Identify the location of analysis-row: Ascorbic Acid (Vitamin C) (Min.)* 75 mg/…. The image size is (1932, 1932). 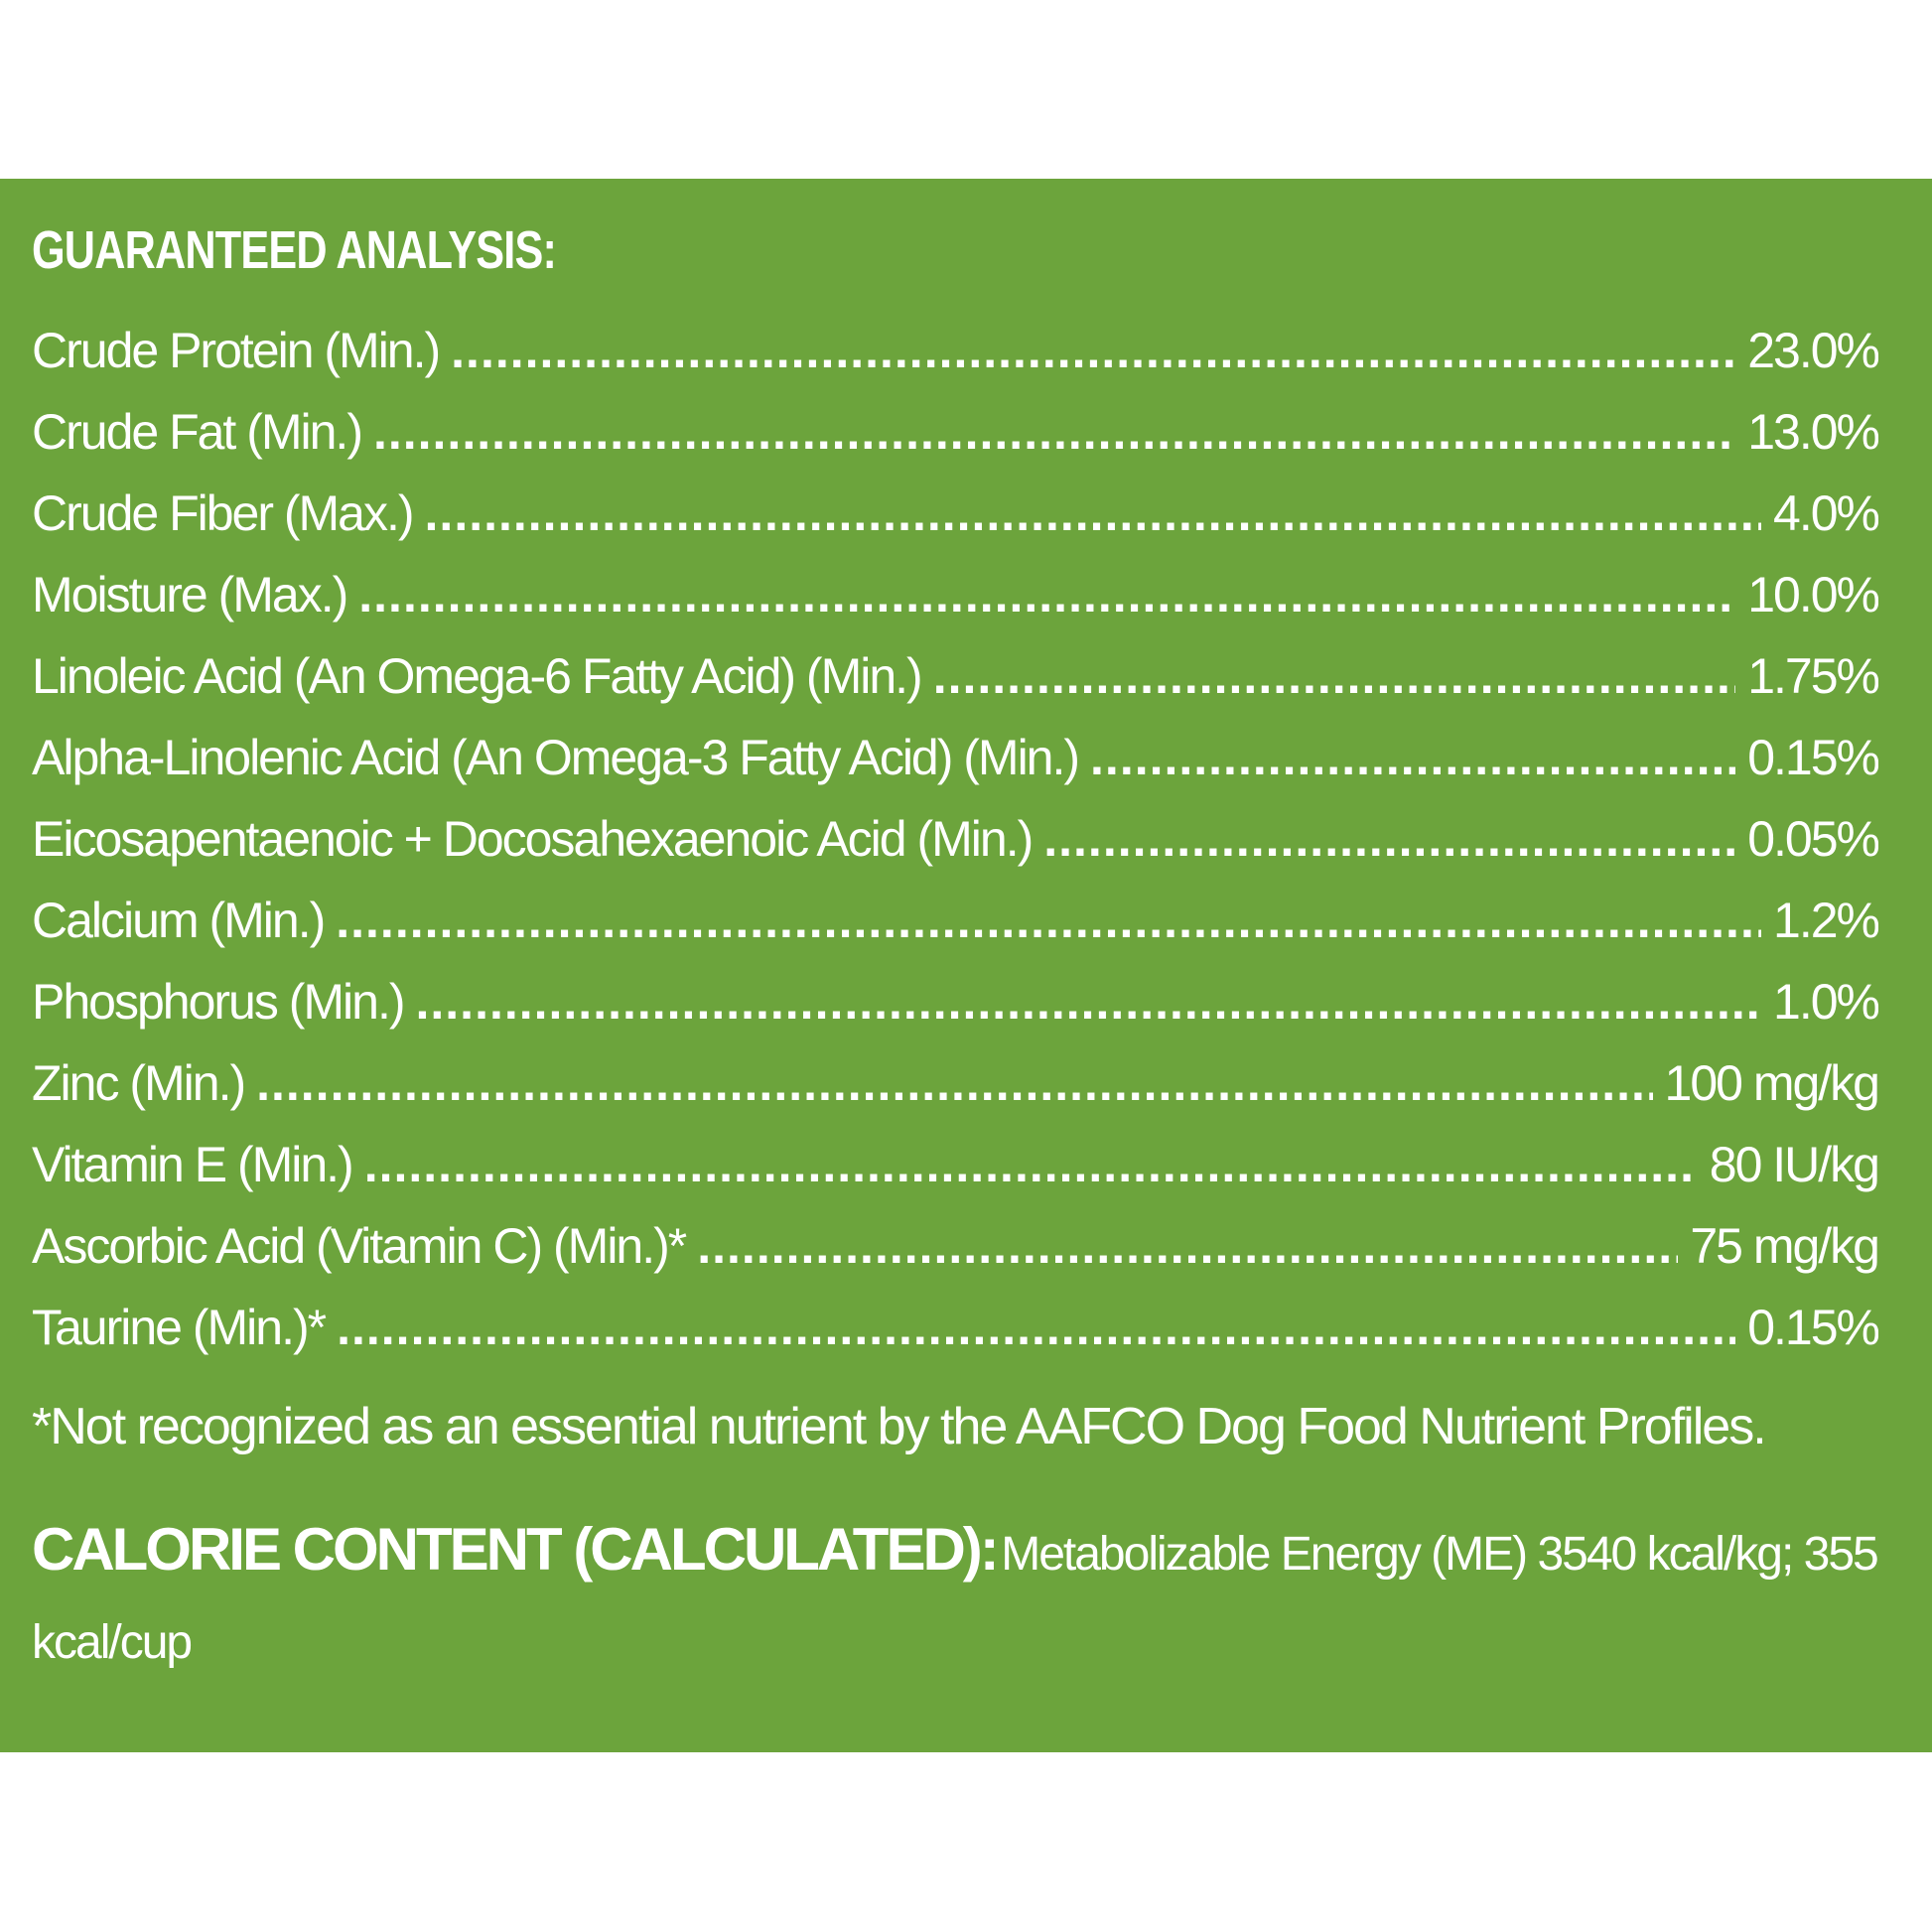
(955, 1246).